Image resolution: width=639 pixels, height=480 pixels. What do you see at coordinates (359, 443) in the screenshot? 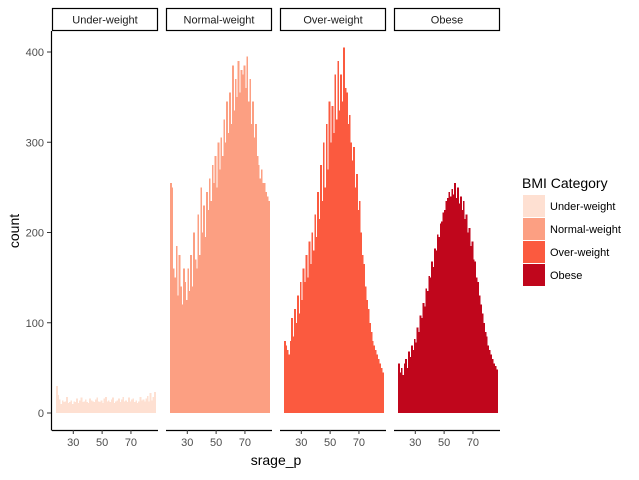
I see `x-tick-label: 70` at bounding box center [359, 443].